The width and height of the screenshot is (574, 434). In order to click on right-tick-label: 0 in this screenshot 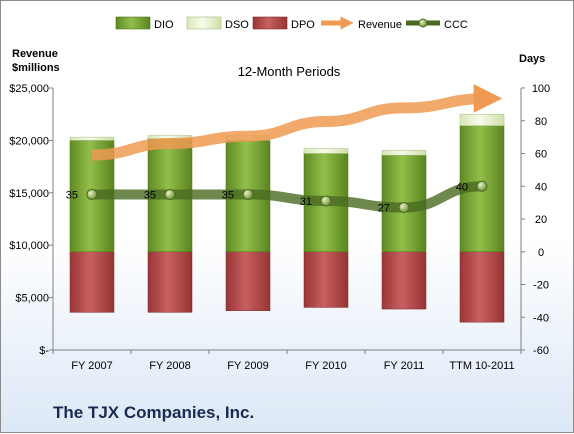, I will do `click(541, 253)`.